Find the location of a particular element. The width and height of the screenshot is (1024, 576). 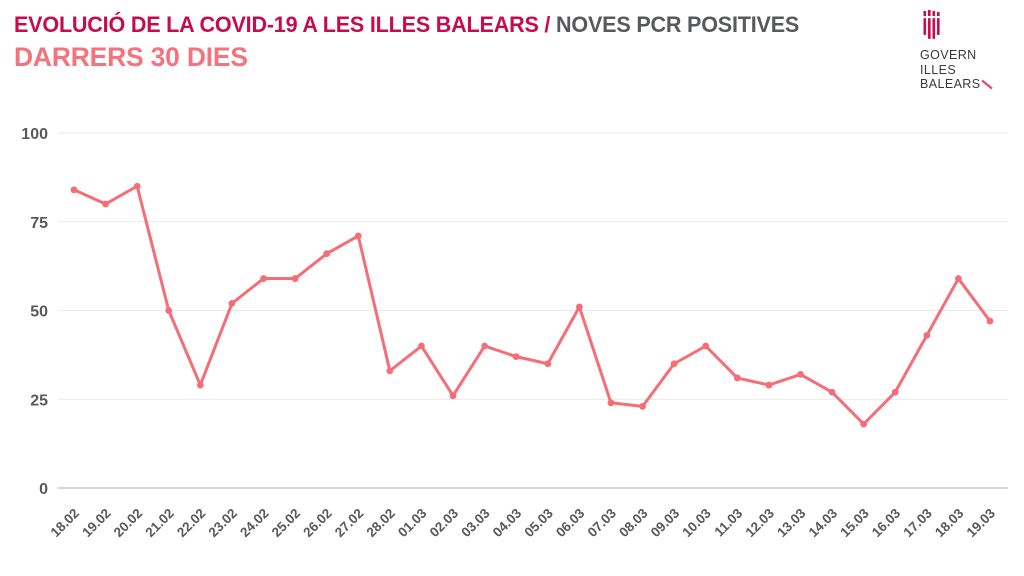

x-axis-tick-label: 04.03 is located at coordinates (507, 522).